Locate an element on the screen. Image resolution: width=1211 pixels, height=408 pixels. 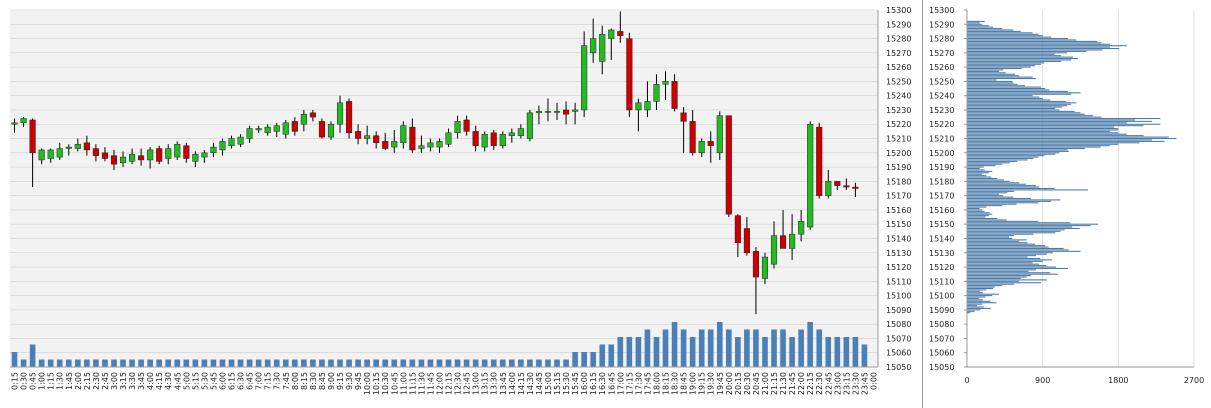
time-tick-label: 12:30 is located at coordinates (458, 383).